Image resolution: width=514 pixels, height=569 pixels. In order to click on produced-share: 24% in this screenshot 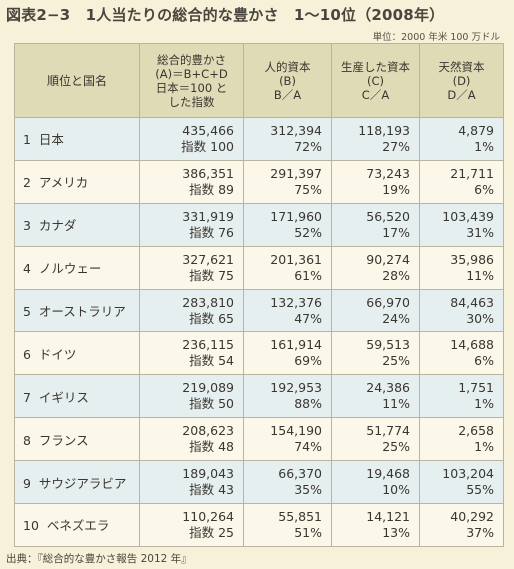, I will do `click(396, 318)`.